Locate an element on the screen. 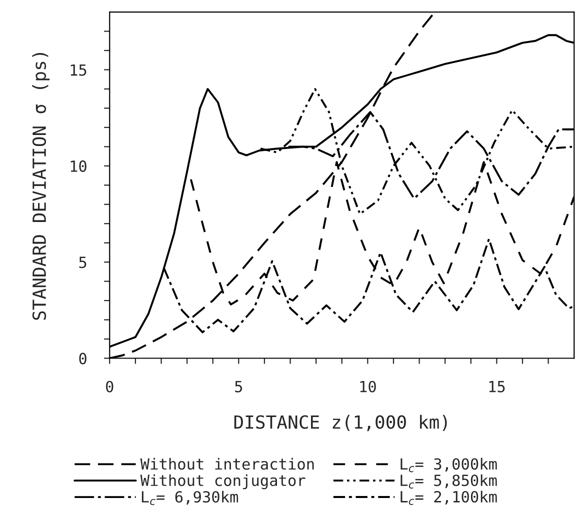  x-tick-label: 5 is located at coordinates (238, 386).